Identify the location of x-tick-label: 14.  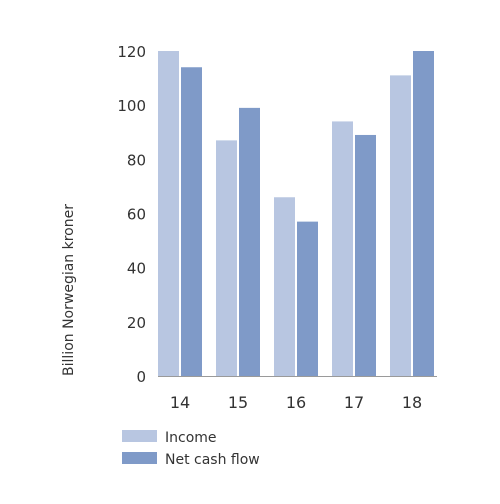
(180, 402).